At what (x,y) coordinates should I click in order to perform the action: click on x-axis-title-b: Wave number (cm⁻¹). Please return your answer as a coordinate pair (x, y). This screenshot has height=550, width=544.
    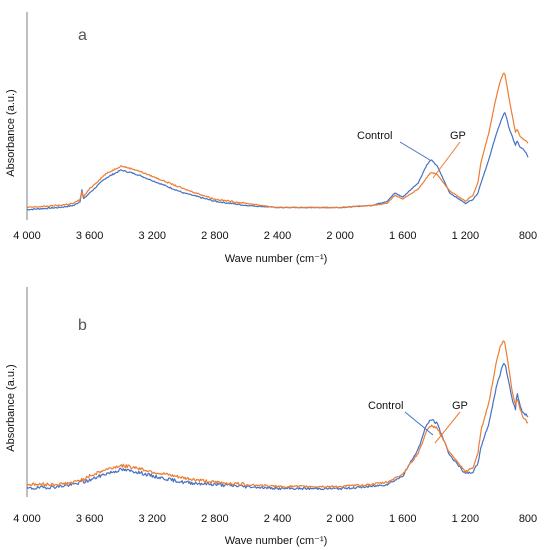
    Looking at the image, I should click on (276, 541).